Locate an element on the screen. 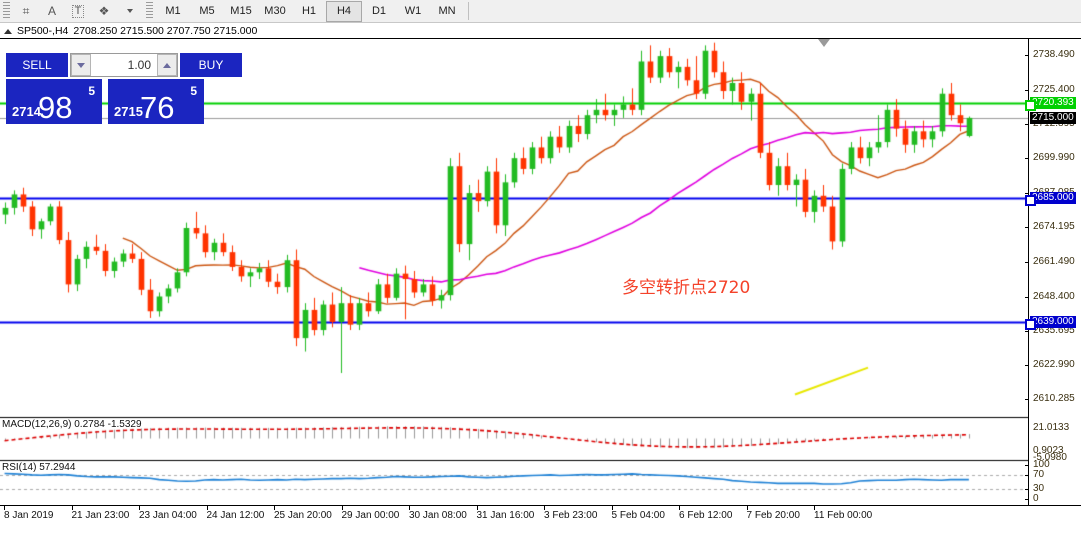 Image resolution: width=1081 pixels, height=534 pixels. text-label-icon: T is located at coordinates (78, 11).